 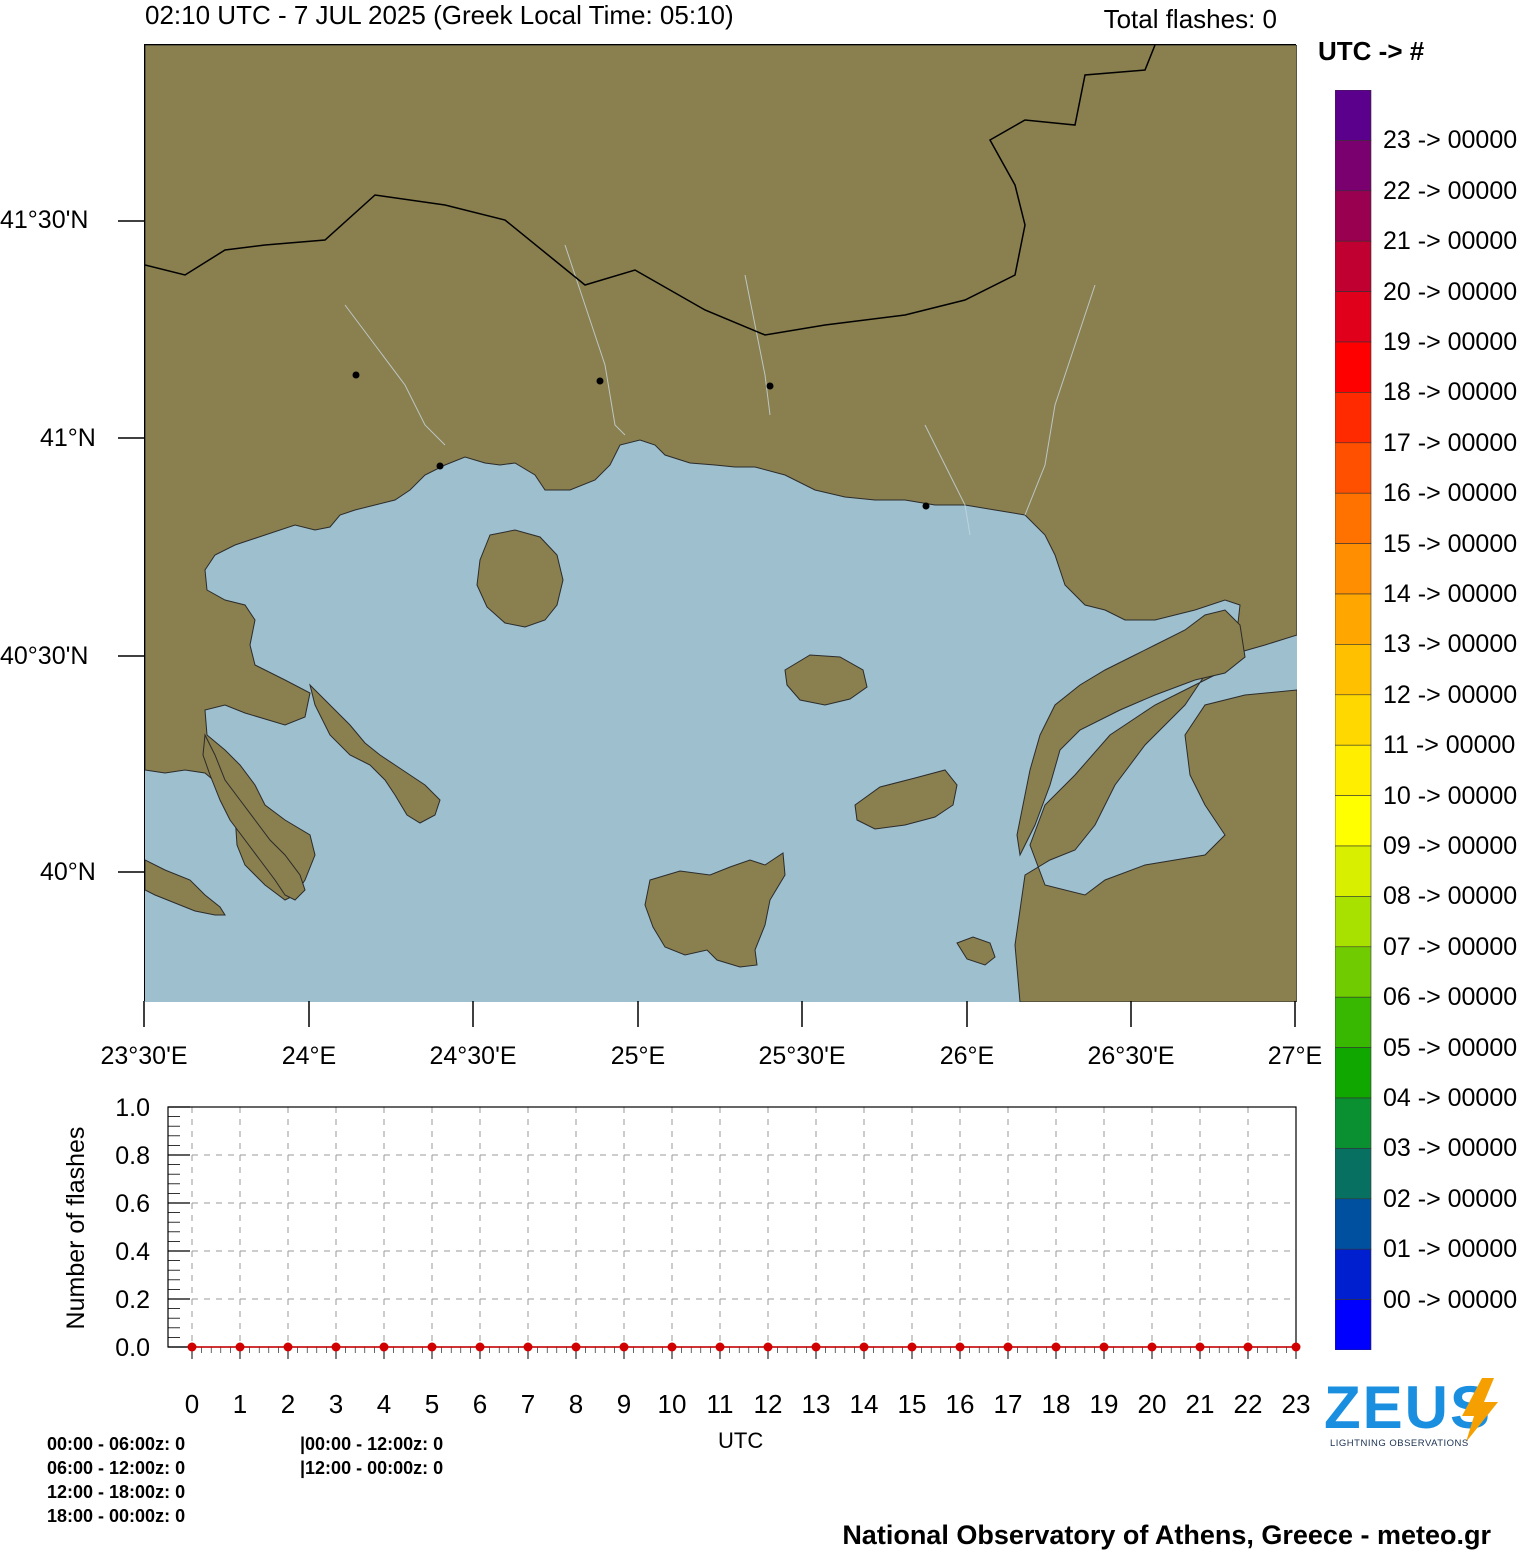 I want to click on legend-entry: 20 -> 00000, so click(x=1450, y=291).